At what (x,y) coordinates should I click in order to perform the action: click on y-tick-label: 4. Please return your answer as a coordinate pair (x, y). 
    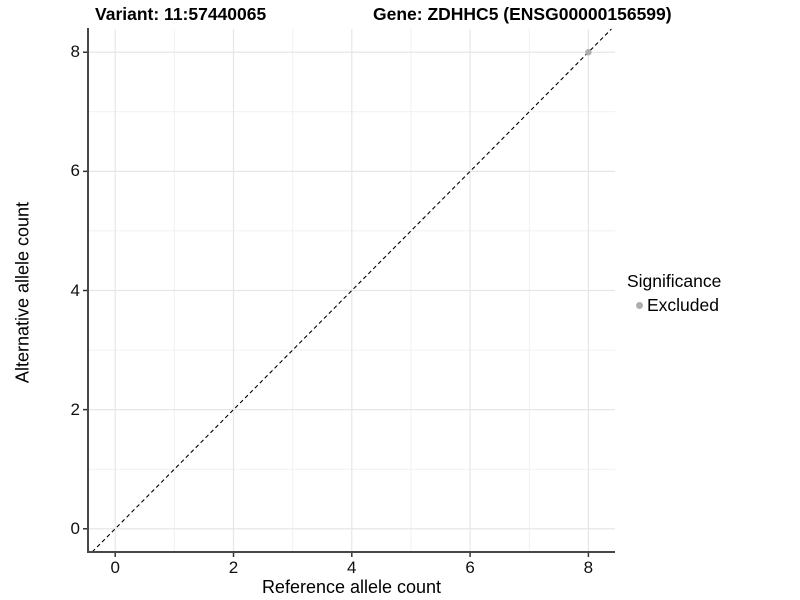
    Looking at the image, I should click on (75, 290).